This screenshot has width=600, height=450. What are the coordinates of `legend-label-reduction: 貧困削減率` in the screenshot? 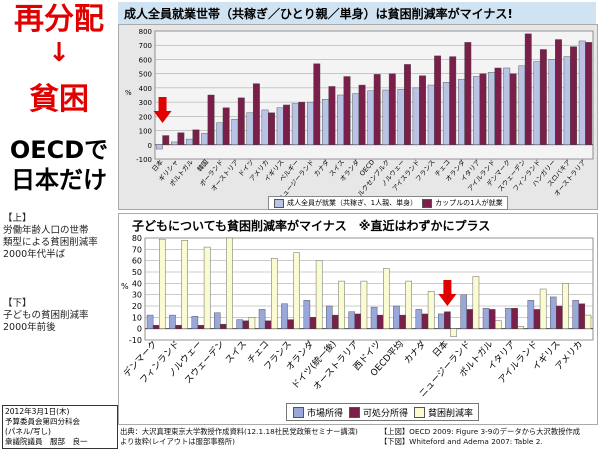 It's located at (451, 413).